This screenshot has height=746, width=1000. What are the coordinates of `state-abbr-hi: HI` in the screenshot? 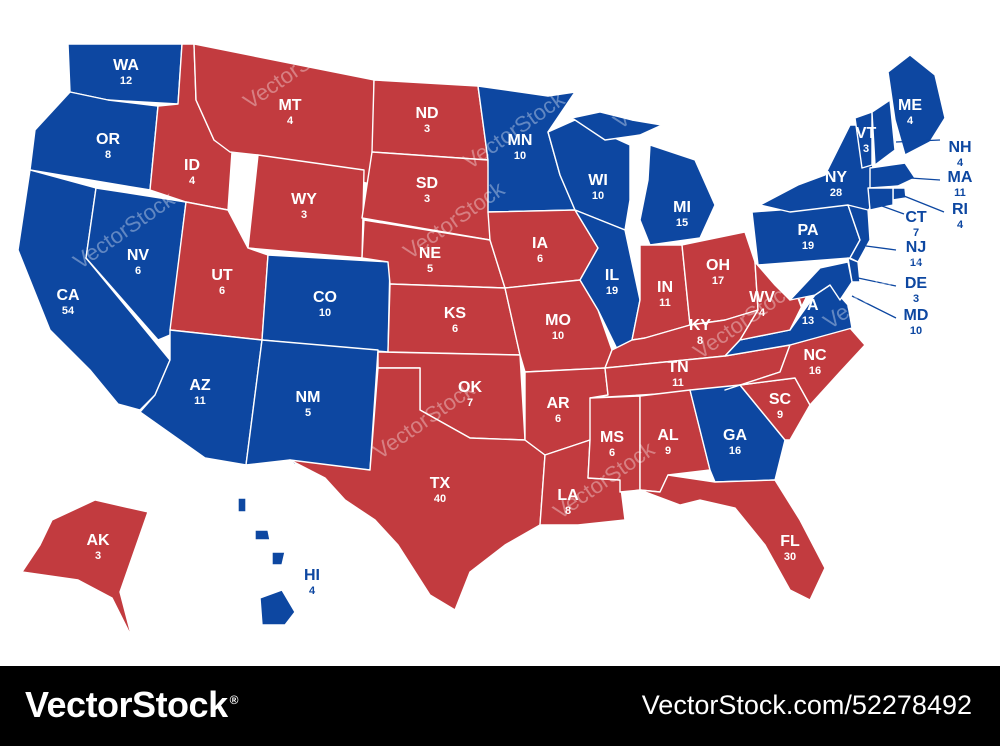 It's located at (312, 575).